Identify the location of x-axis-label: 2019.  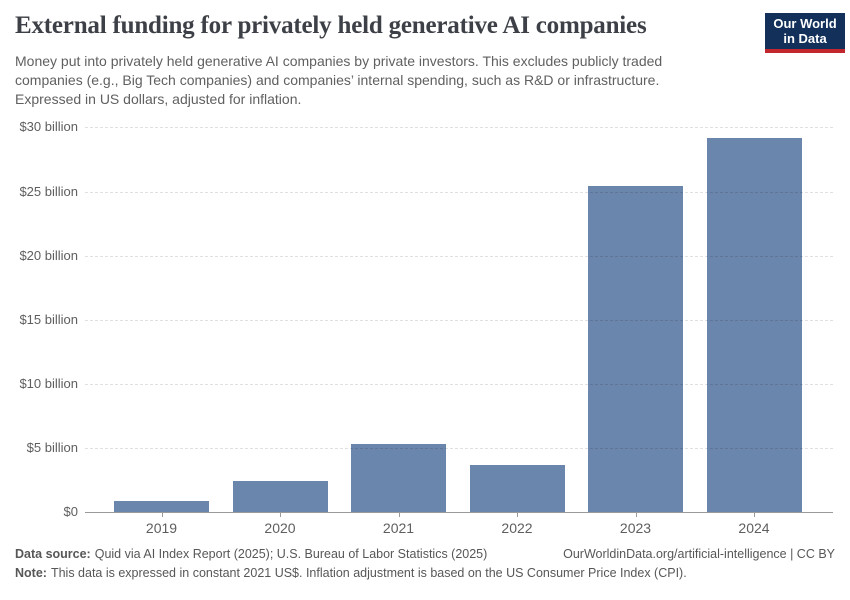
(161, 528).